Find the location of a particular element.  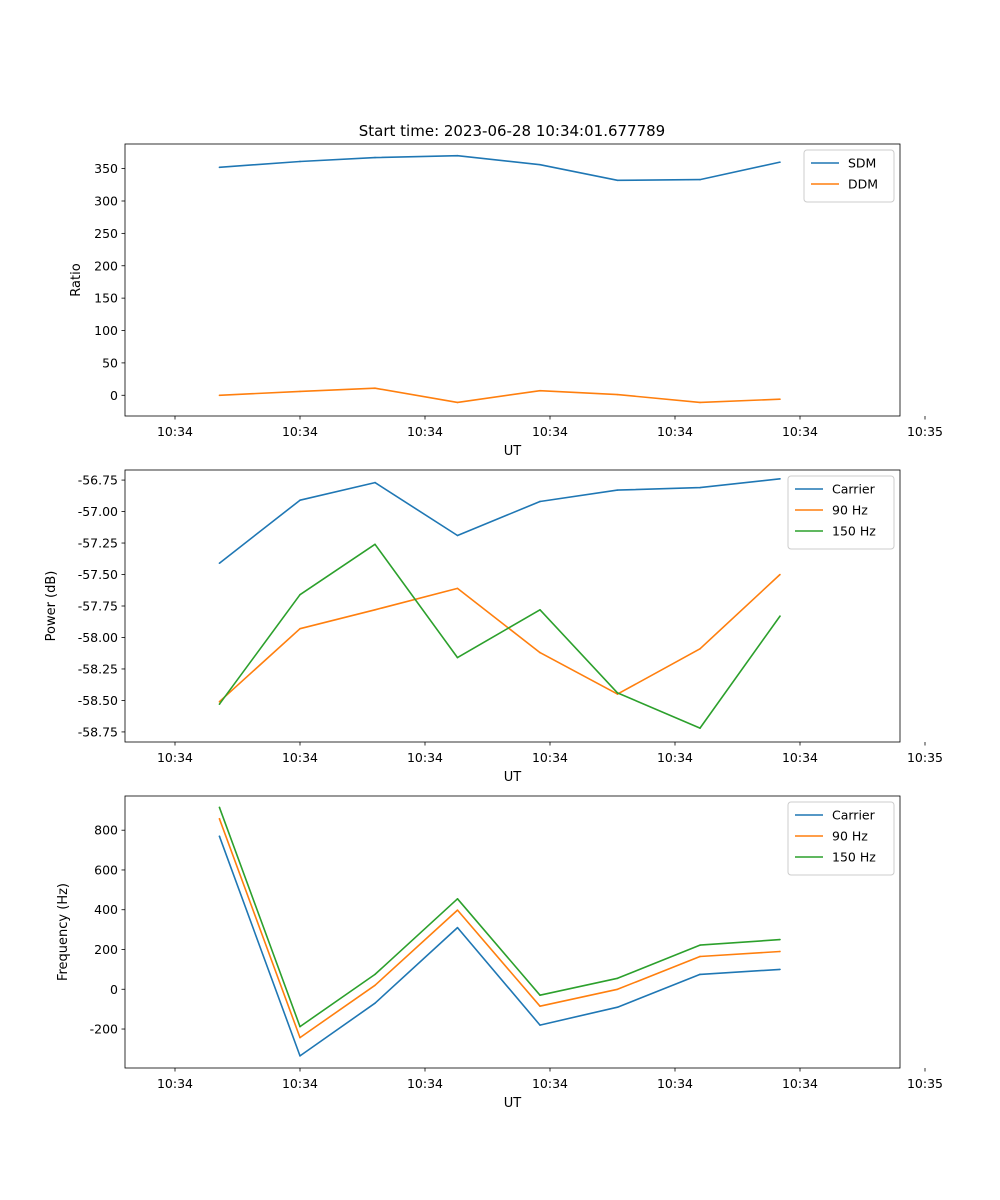

series-line-sdm is located at coordinates (500, 168).